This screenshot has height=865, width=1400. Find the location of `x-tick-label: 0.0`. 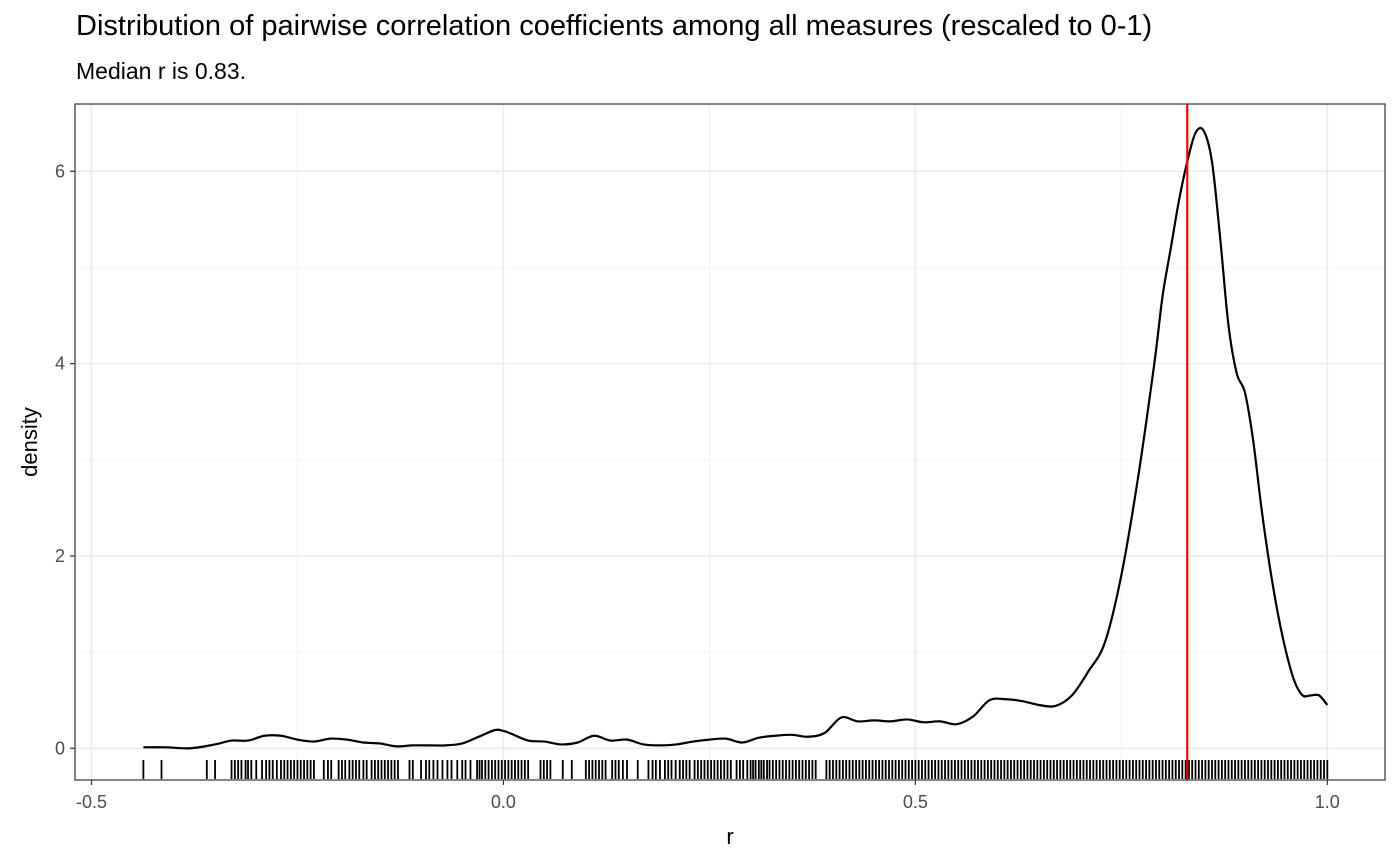

x-tick-label: 0.0 is located at coordinates (503, 802).